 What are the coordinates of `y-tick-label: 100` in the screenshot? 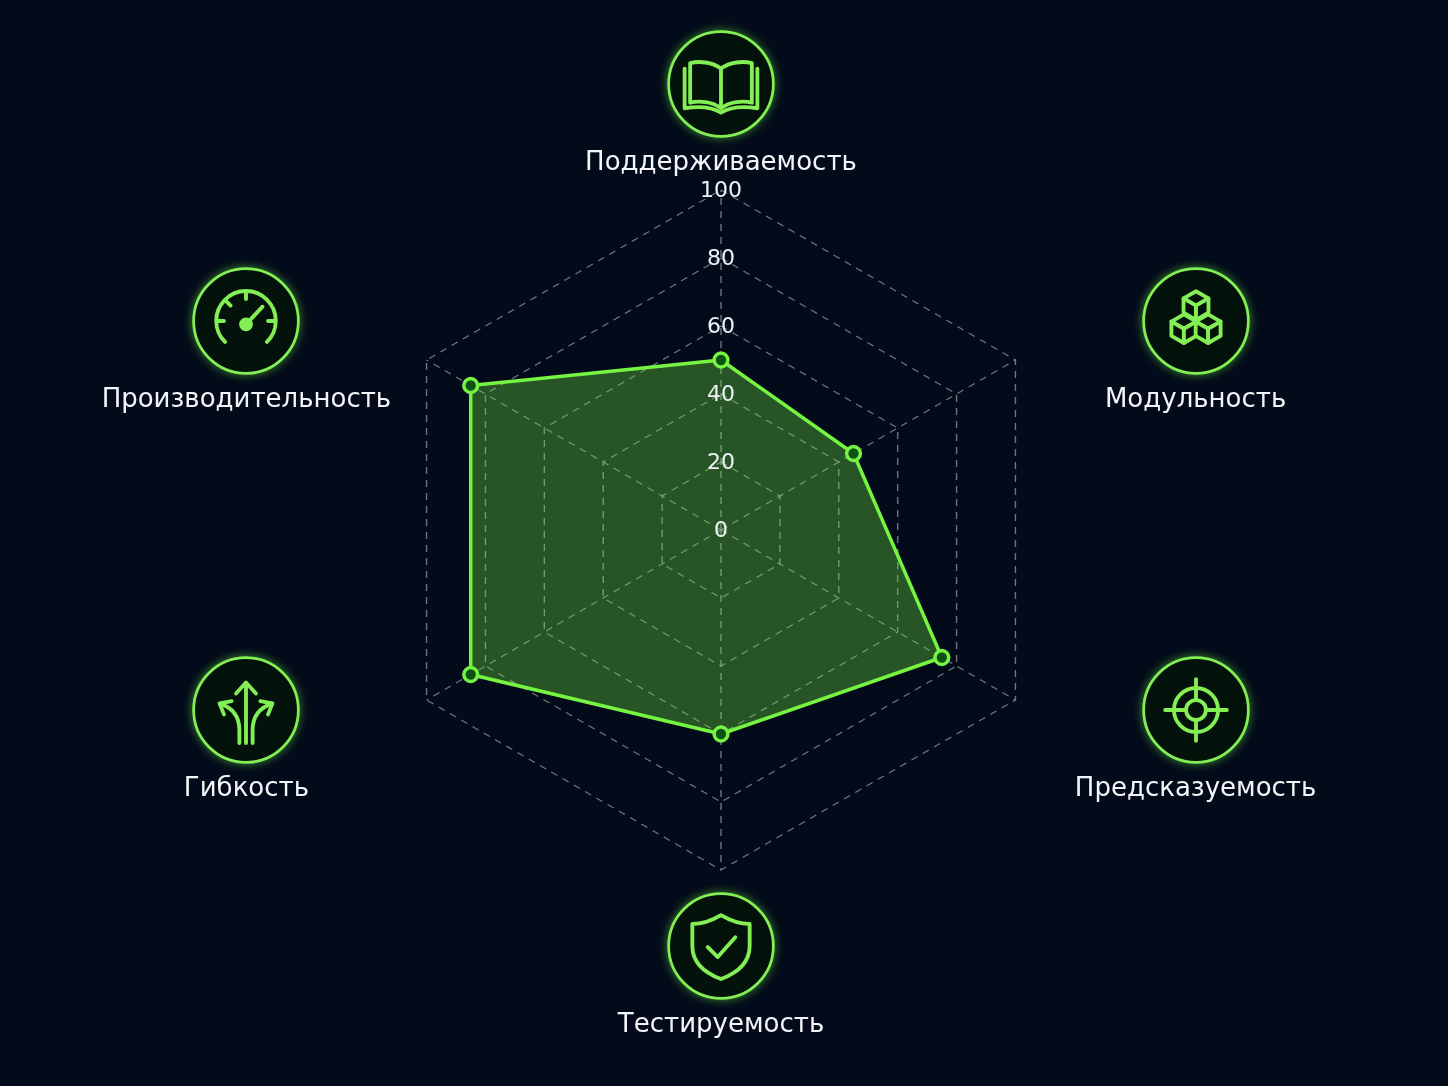 It's located at (721, 189).